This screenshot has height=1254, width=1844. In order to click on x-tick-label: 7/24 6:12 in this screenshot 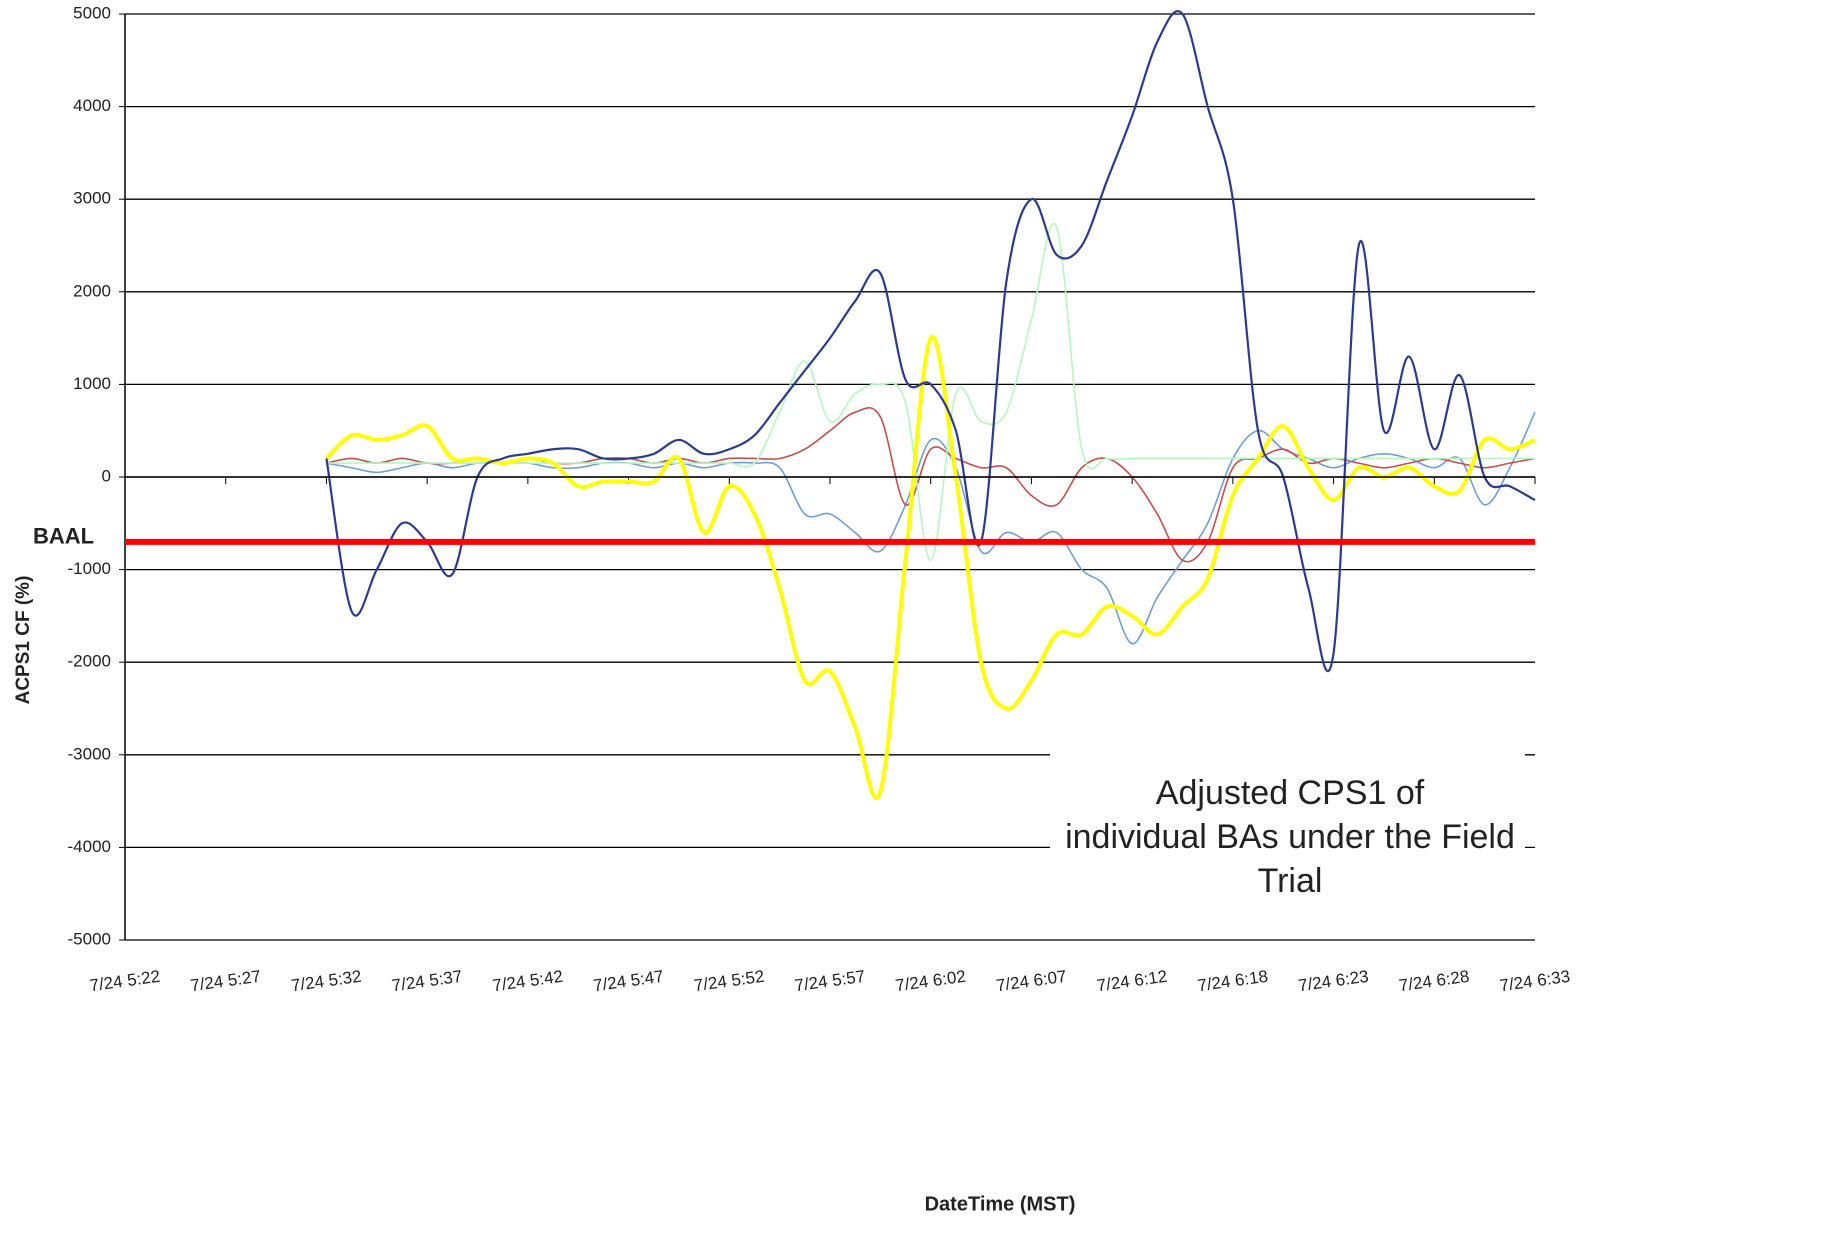, I will do `click(1132, 981)`.